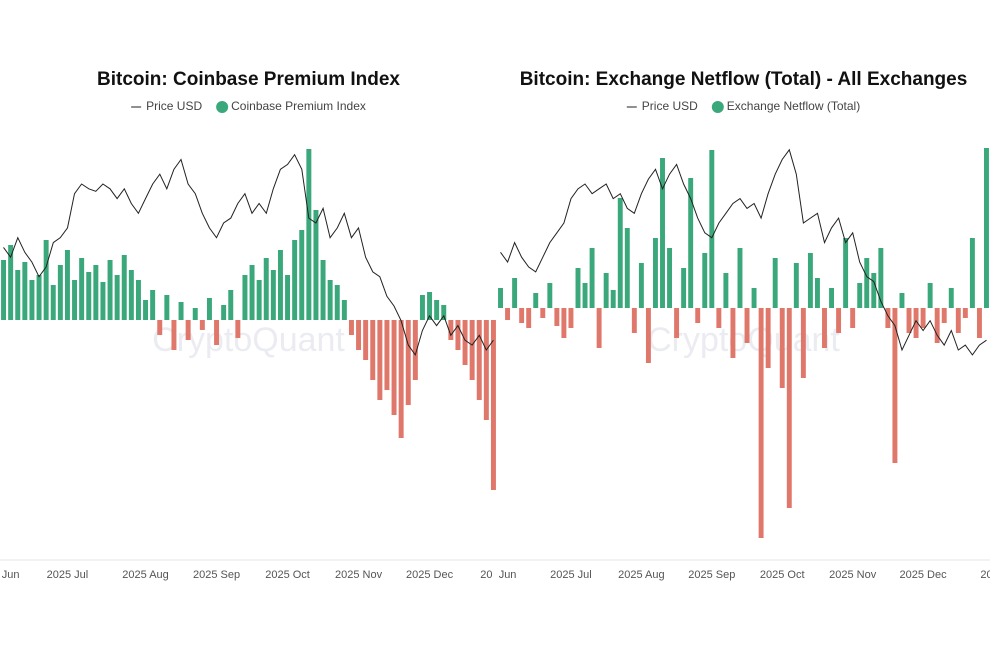  I want to click on chart-title: Bitcoin: Coinbase Premium Index, so click(248, 79).